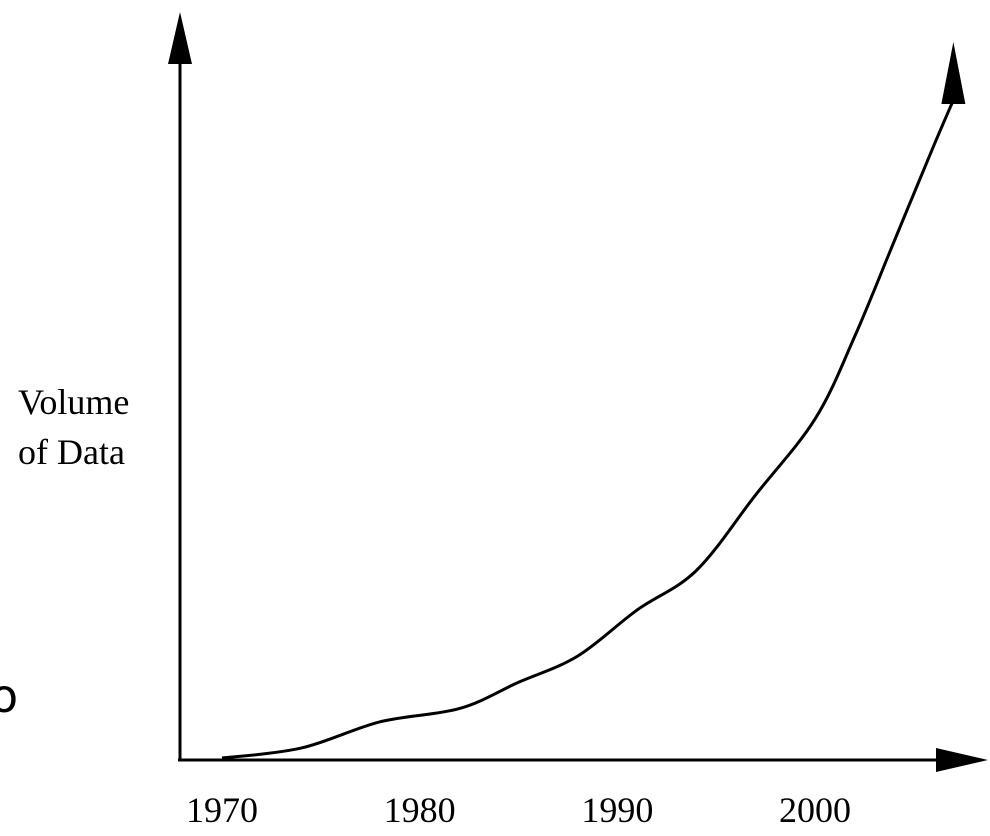 Image resolution: width=990 pixels, height=836 pixels. I want to click on x-axis-arrow, so click(962, 760).